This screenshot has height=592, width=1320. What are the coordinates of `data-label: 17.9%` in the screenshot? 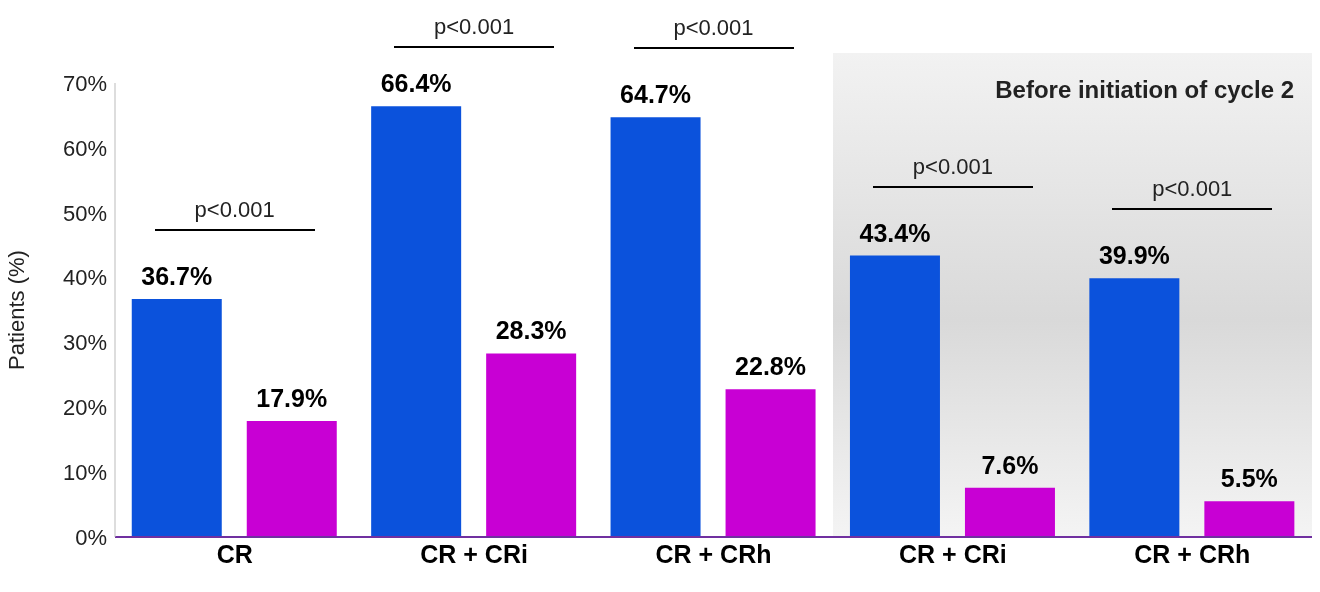 It's located at (292, 397).